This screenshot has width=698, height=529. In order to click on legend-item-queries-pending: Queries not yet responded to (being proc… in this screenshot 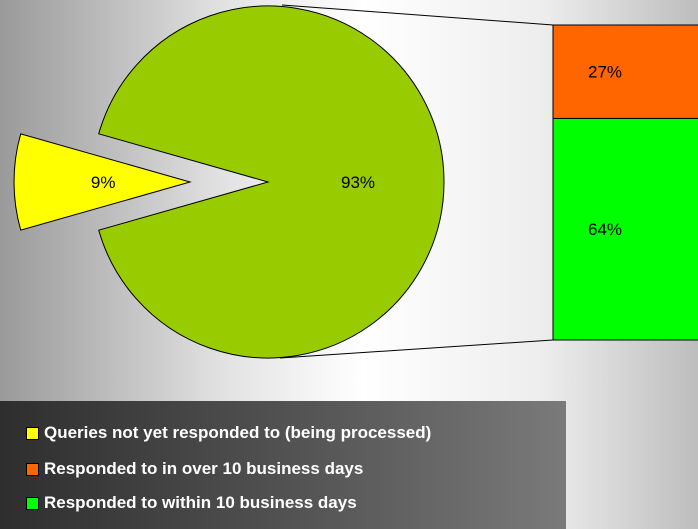, I will do `click(228, 433)`.